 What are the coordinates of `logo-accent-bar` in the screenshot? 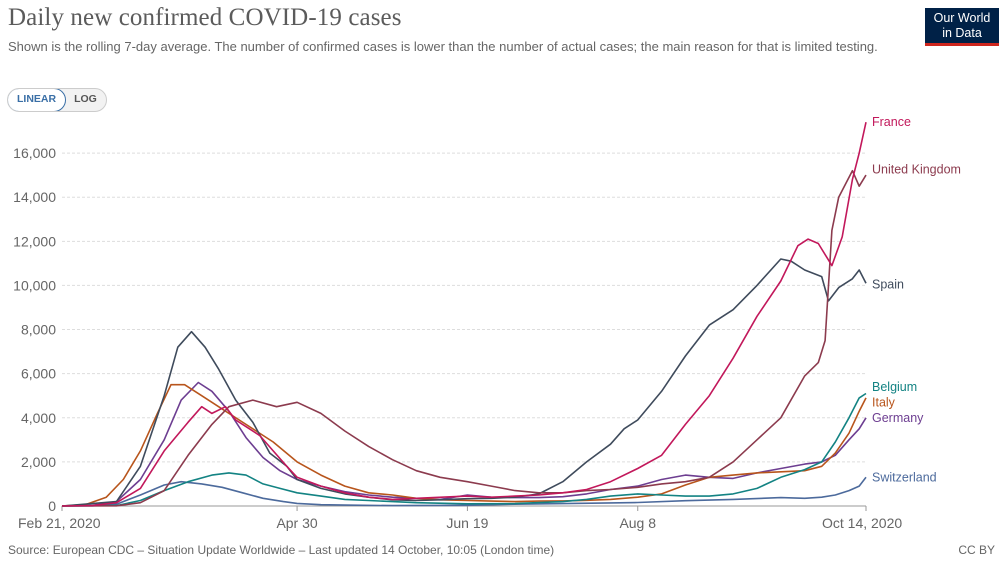 It's located at (962, 44).